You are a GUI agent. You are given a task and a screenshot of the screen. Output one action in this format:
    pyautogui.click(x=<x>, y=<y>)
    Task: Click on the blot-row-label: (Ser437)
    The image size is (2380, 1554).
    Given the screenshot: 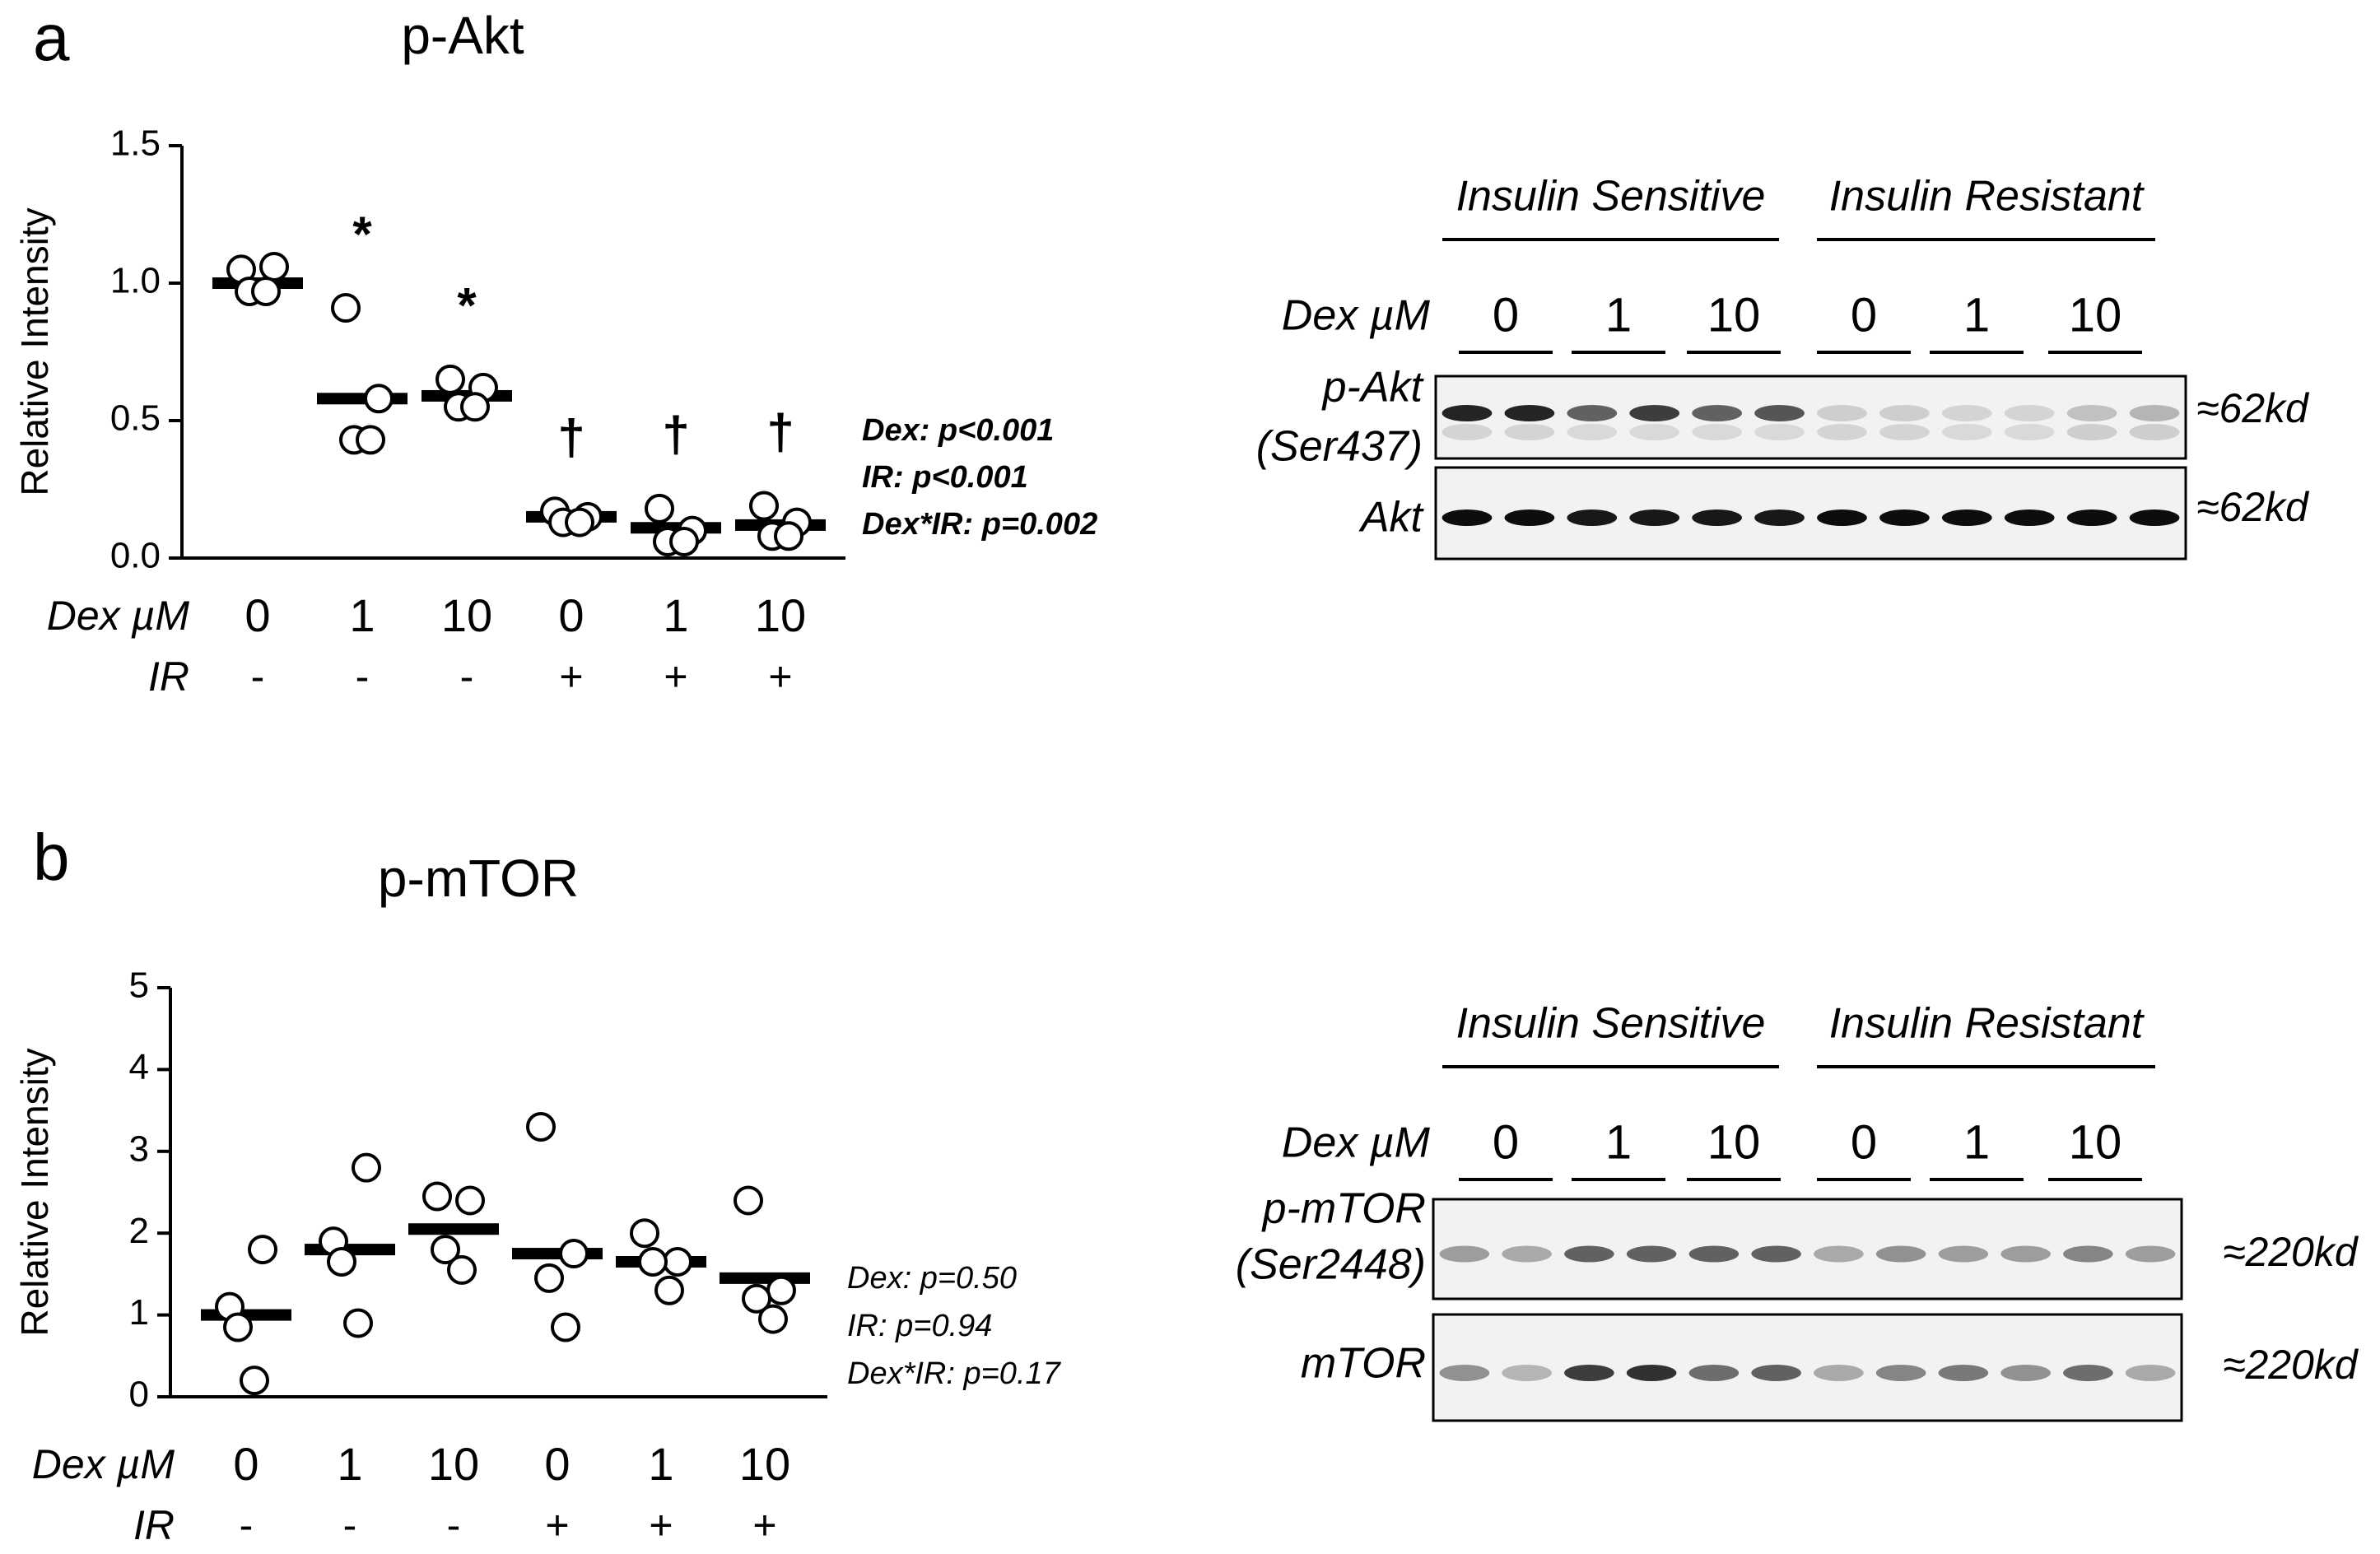 What is the action you would take?
    pyautogui.click(x=1339, y=447)
    